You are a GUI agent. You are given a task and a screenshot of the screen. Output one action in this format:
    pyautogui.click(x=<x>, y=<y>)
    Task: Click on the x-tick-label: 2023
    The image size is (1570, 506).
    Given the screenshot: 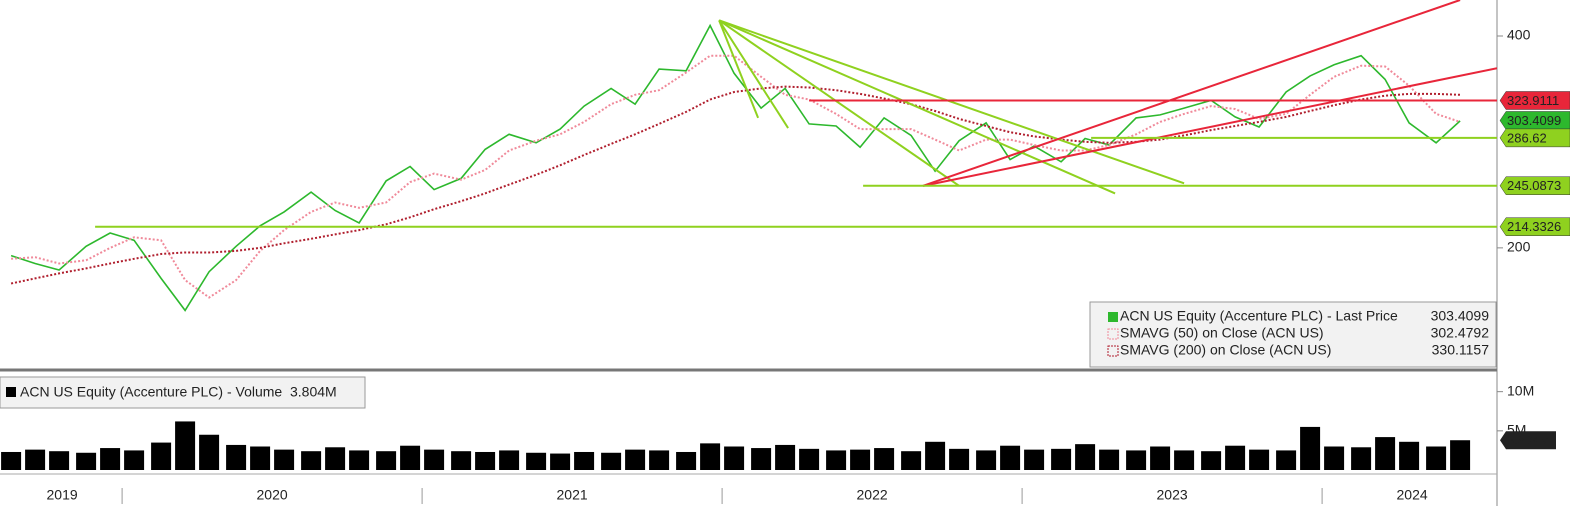 What is the action you would take?
    pyautogui.click(x=1172, y=495)
    